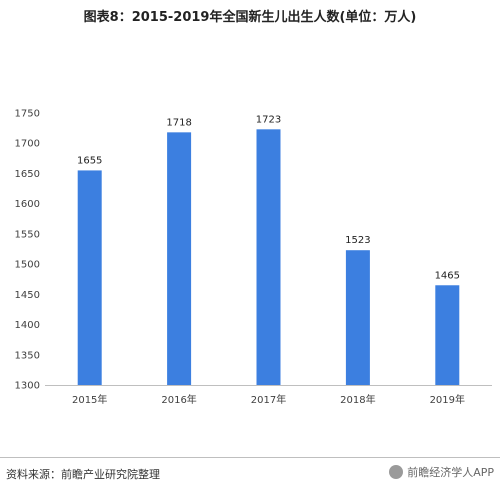 The width and height of the screenshot is (500, 493). I want to click on y-tick-label: 1500, so click(27, 265).